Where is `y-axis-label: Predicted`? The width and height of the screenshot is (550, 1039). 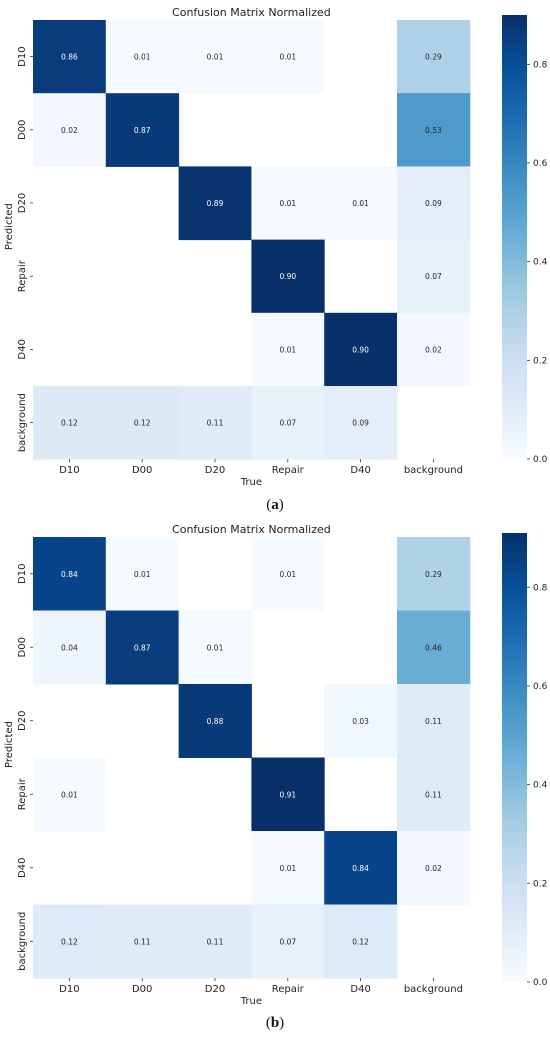 y-axis-label: Predicted is located at coordinates (9, 226).